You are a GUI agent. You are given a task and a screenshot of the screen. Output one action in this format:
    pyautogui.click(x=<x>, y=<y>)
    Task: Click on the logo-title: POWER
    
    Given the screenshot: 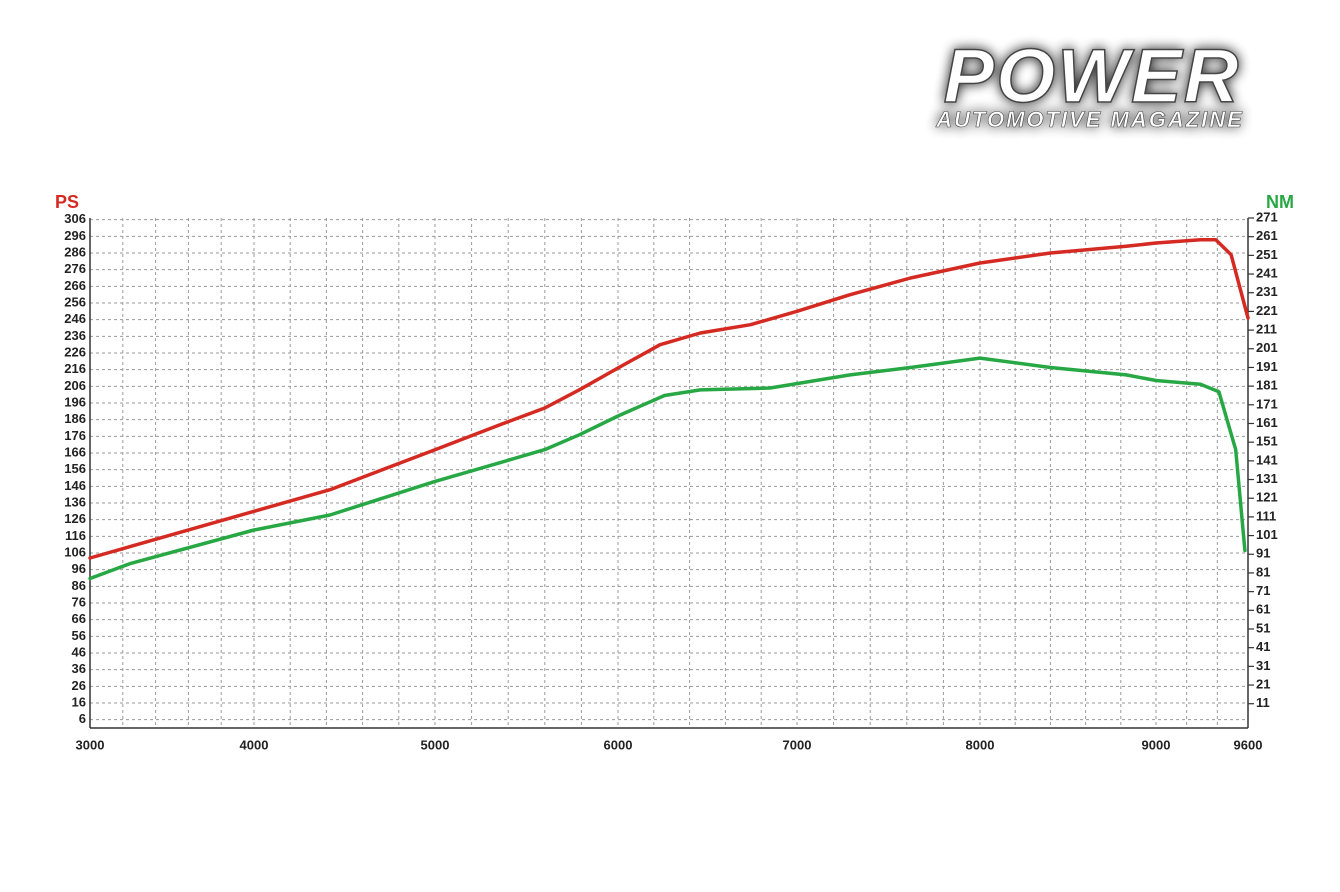 What is the action you would take?
    pyautogui.click(x=1091, y=76)
    